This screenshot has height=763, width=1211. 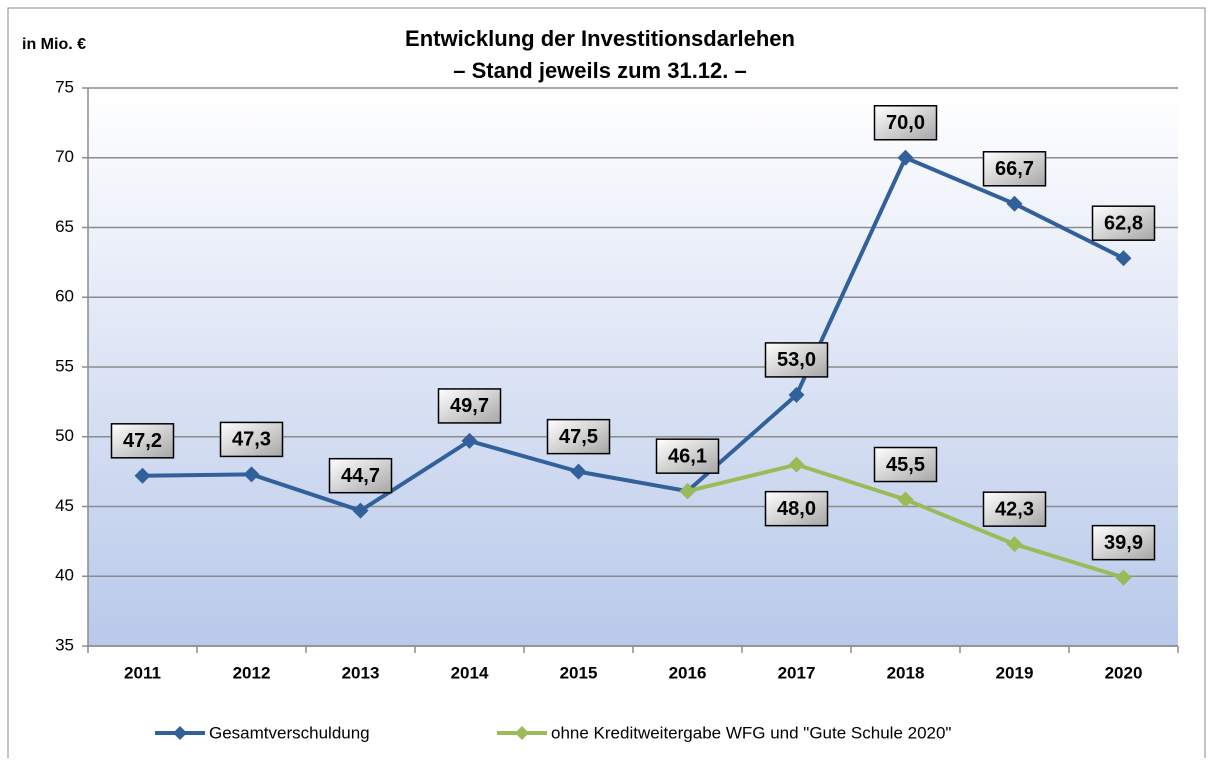 I want to click on y-tick-label: 55, so click(x=64, y=365).